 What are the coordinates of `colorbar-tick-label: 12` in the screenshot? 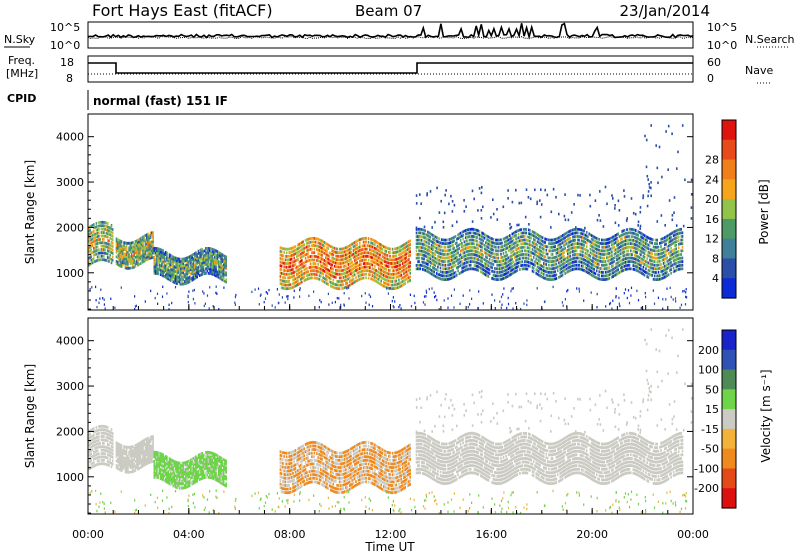 It's located at (712, 239).